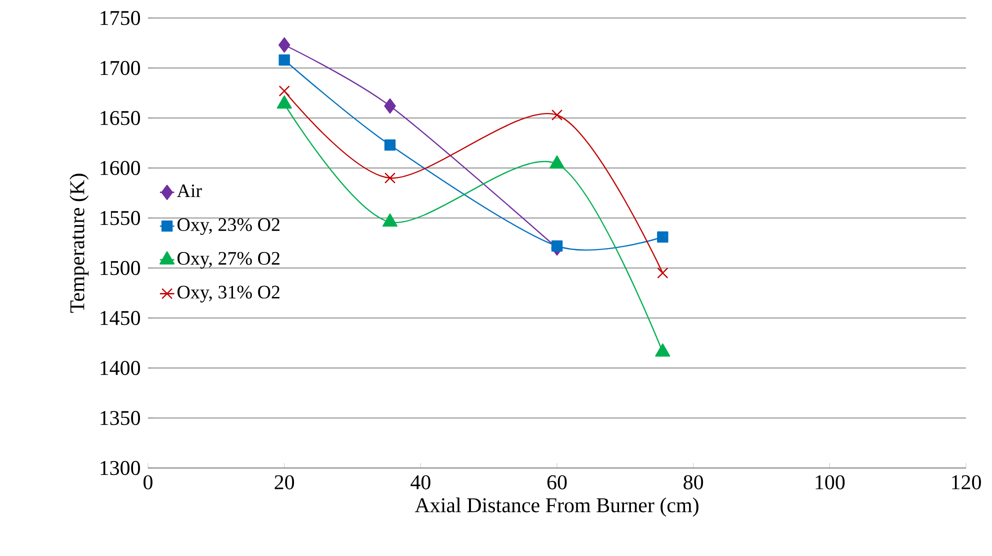  What do you see at coordinates (966, 482) in the screenshot?
I see `x-tick-label: 120` at bounding box center [966, 482].